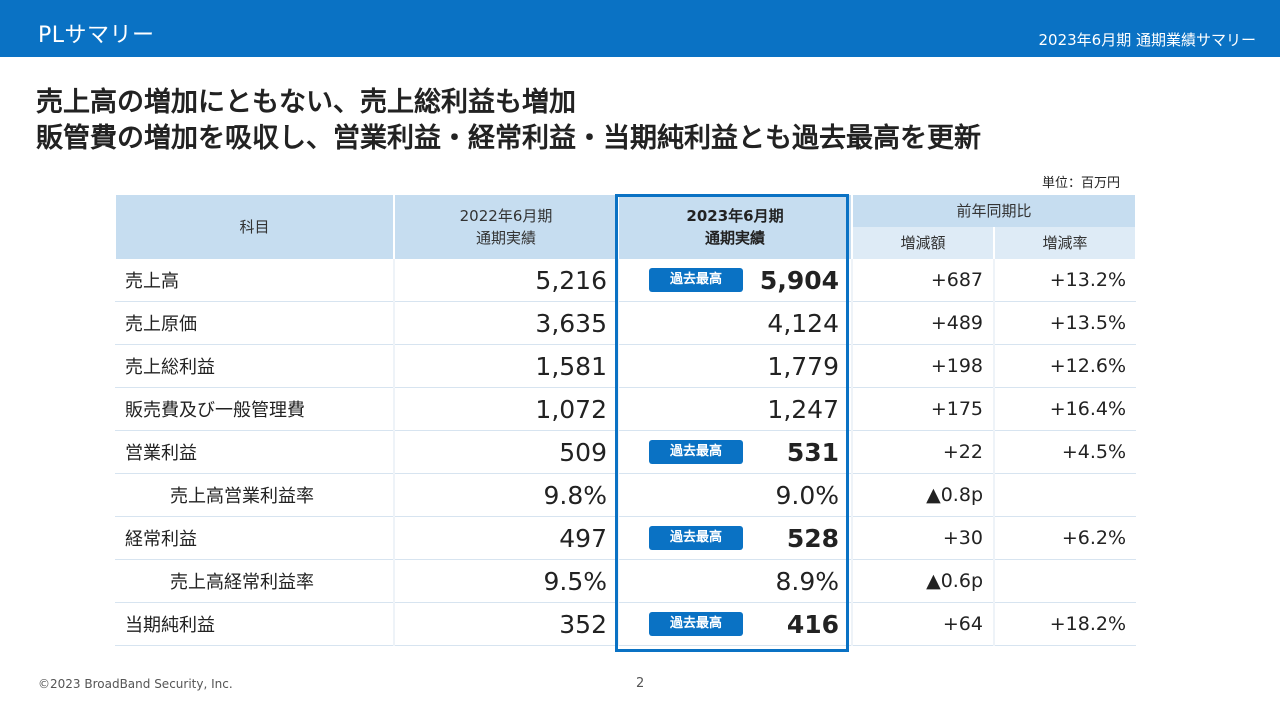  I want to click on row-prev-value: 1,072, so click(505, 409).